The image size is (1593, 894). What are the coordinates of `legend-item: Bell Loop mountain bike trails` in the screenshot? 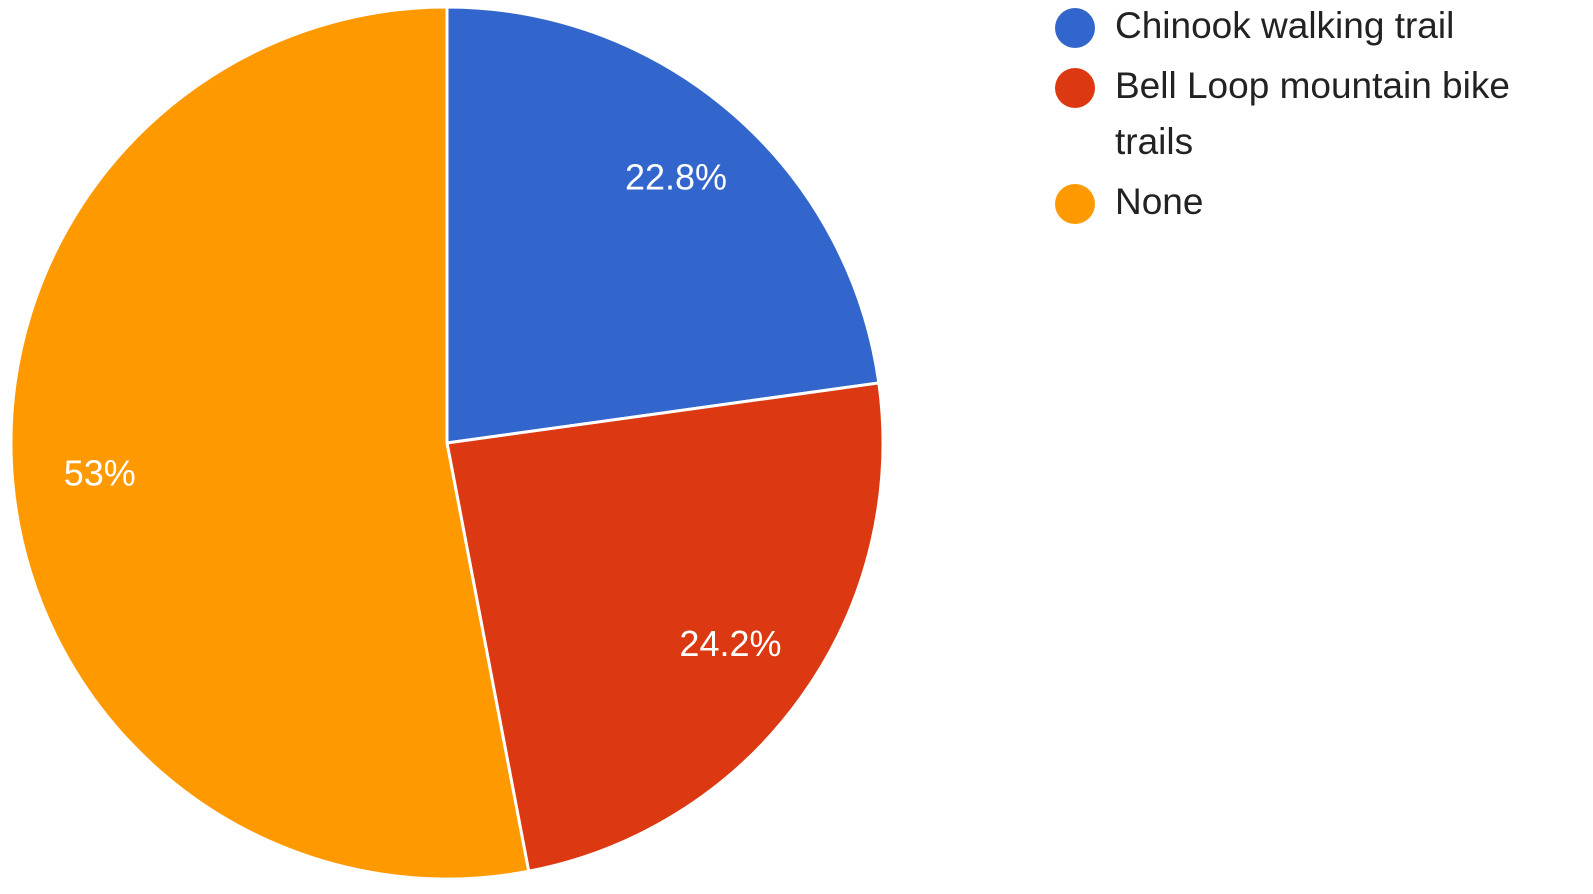 It's located at (1315, 117).